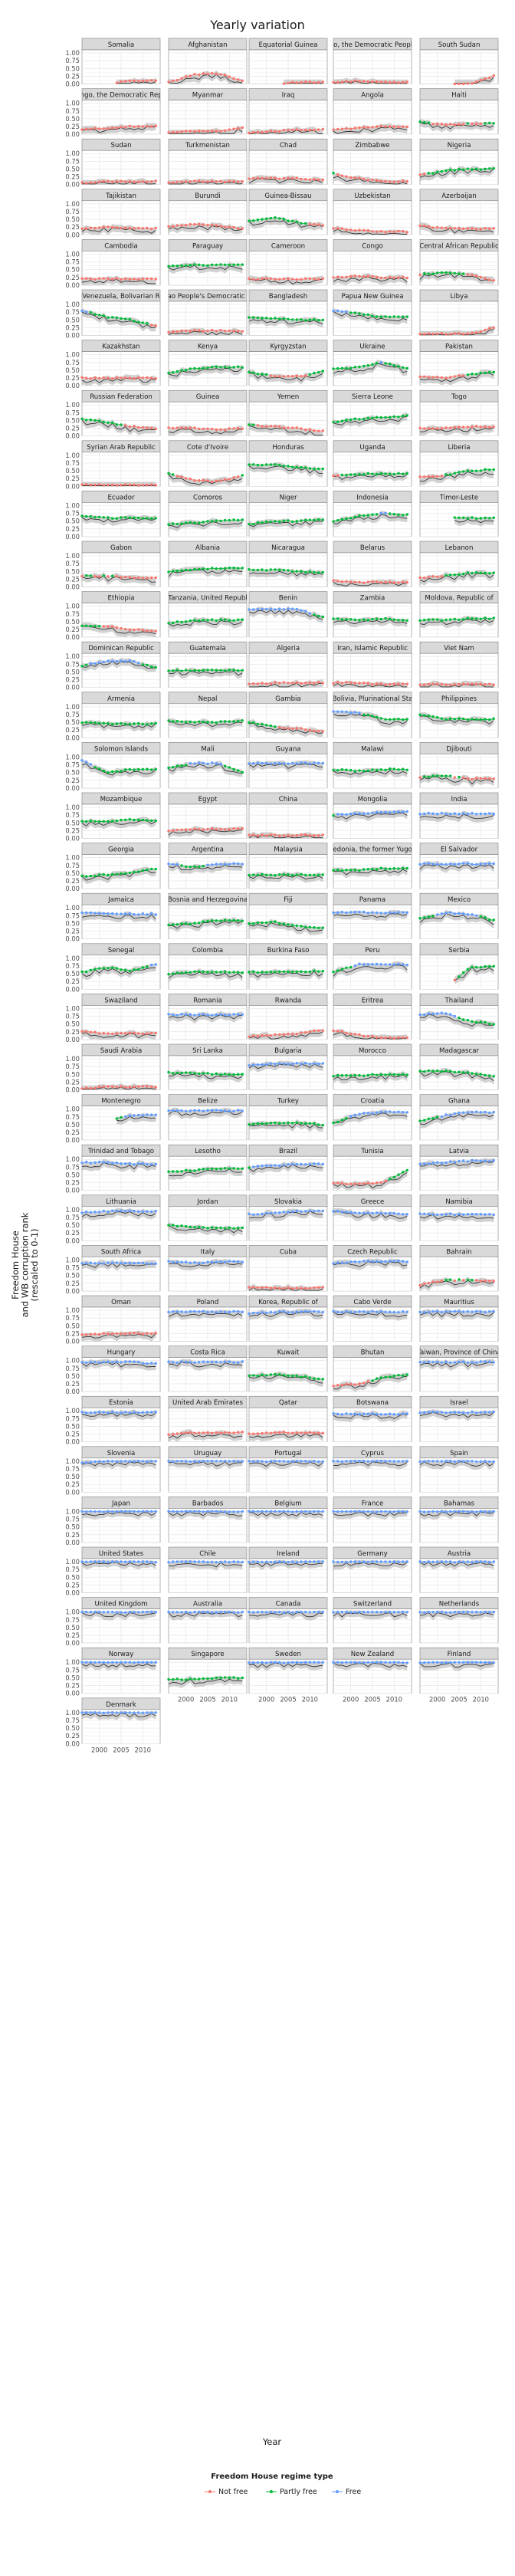  I want to click on strip-label: Macedonia, the former Yugoslav, so click(373, 850).